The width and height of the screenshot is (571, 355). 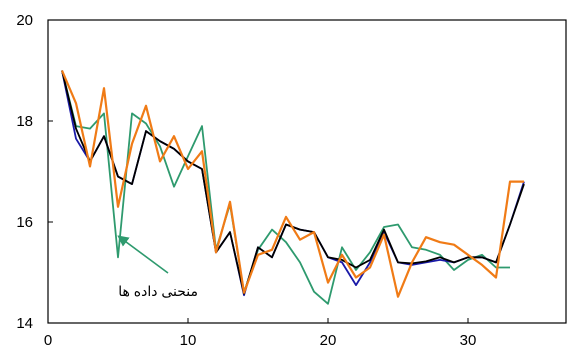 What do you see at coordinates (24, 323) in the screenshot?
I see `y-tick-label: 14` at bounding box center [24, 323].